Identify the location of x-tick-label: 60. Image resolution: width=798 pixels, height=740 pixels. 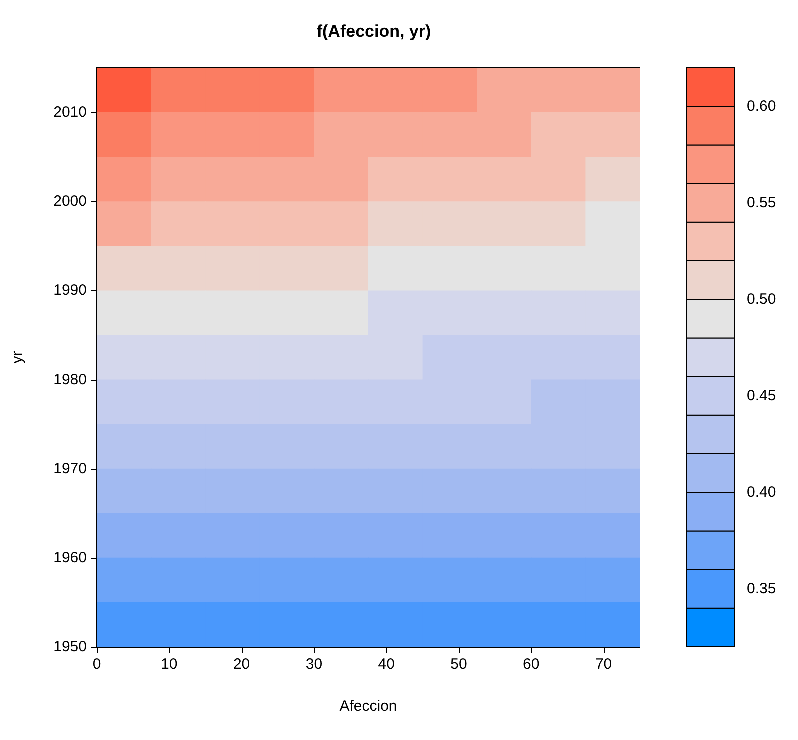
(531, 664).